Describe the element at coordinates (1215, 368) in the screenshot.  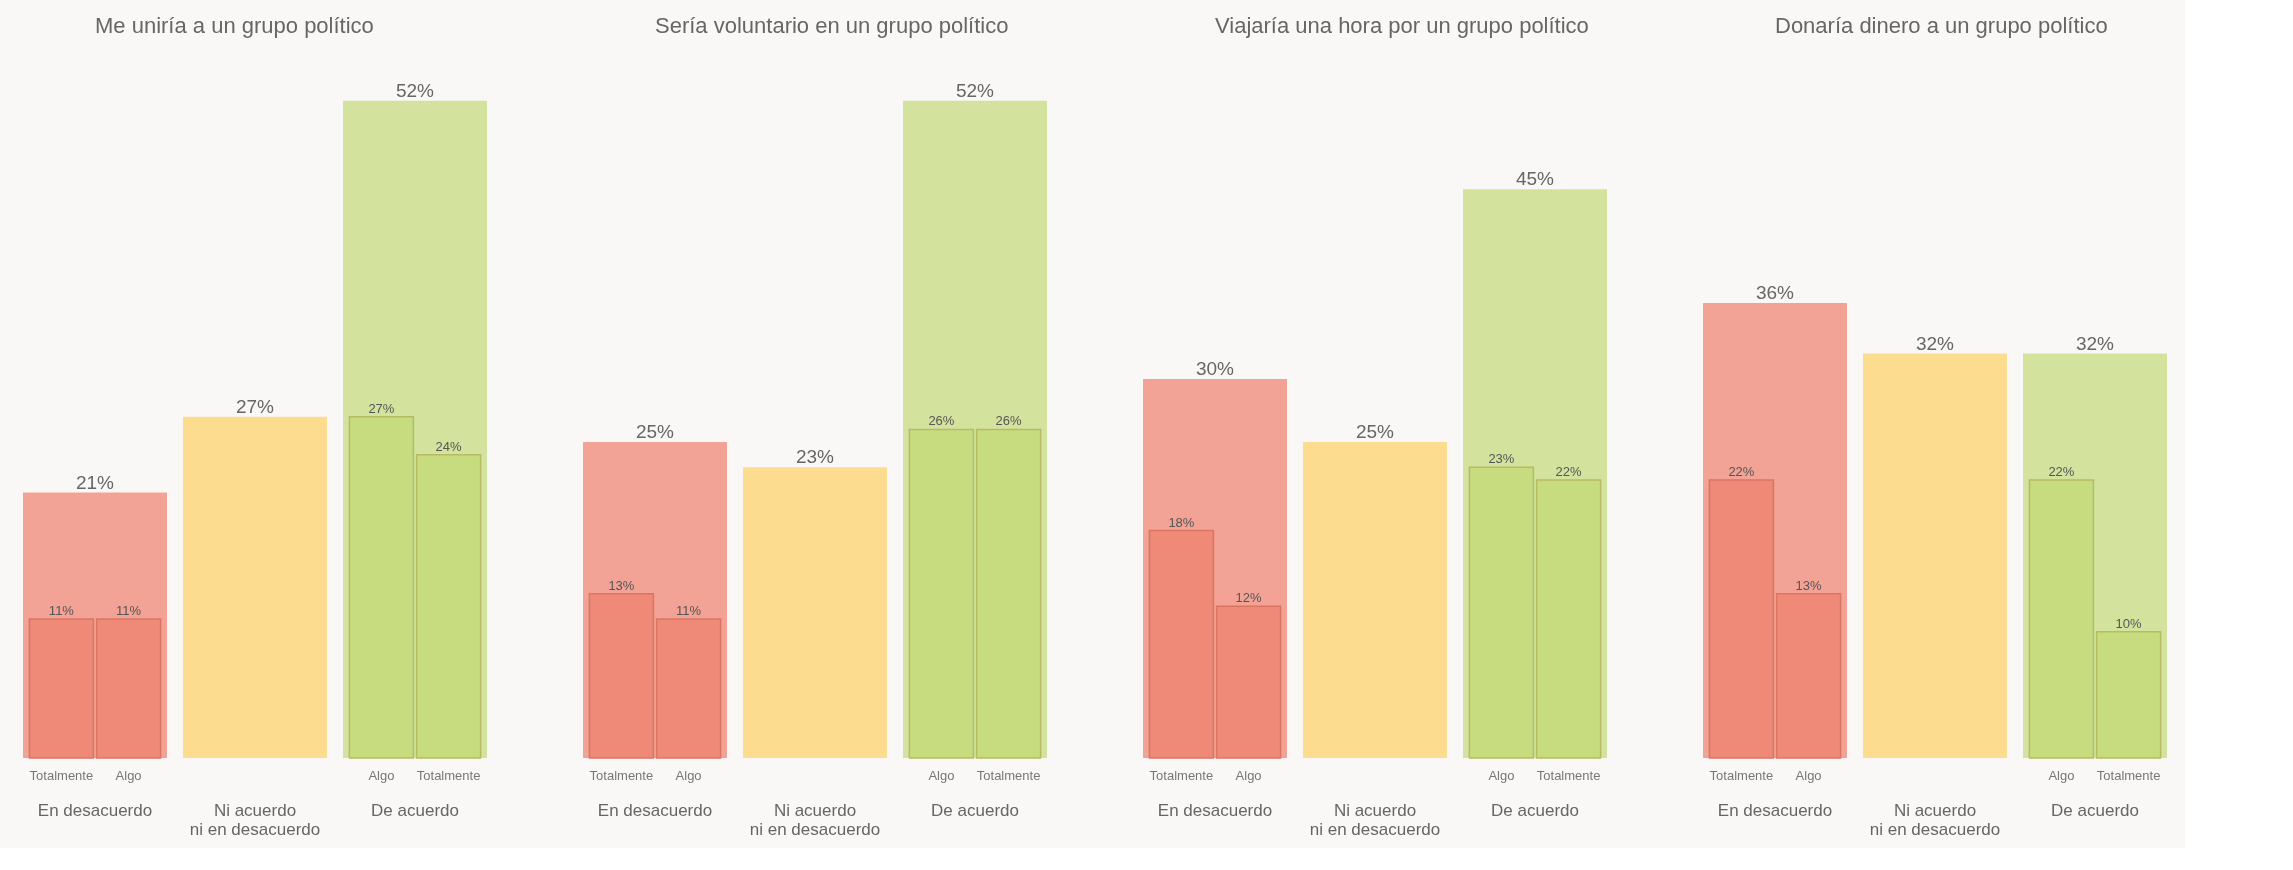
I see `data-label: 30%` at that location.